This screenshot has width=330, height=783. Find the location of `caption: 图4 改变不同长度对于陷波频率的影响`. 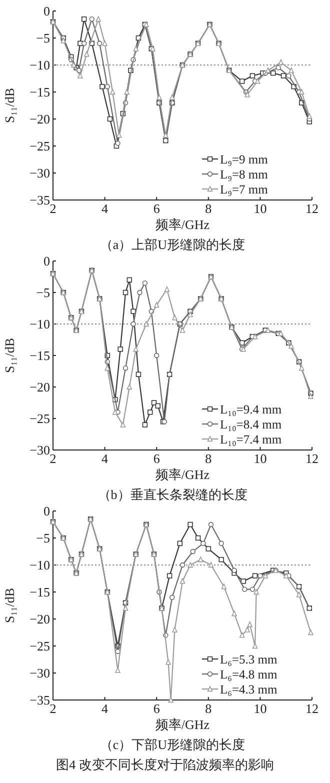

caption: 图4 改变不同长度对于陷波频率的影响 is located at coordinates (165, 764).